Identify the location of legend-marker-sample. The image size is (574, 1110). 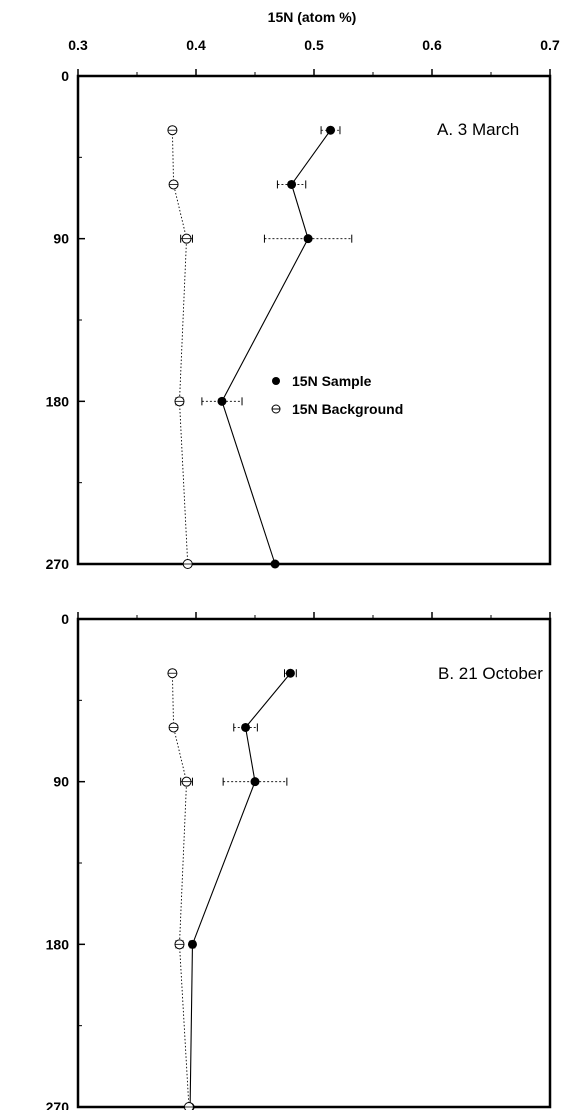
(276, 381).